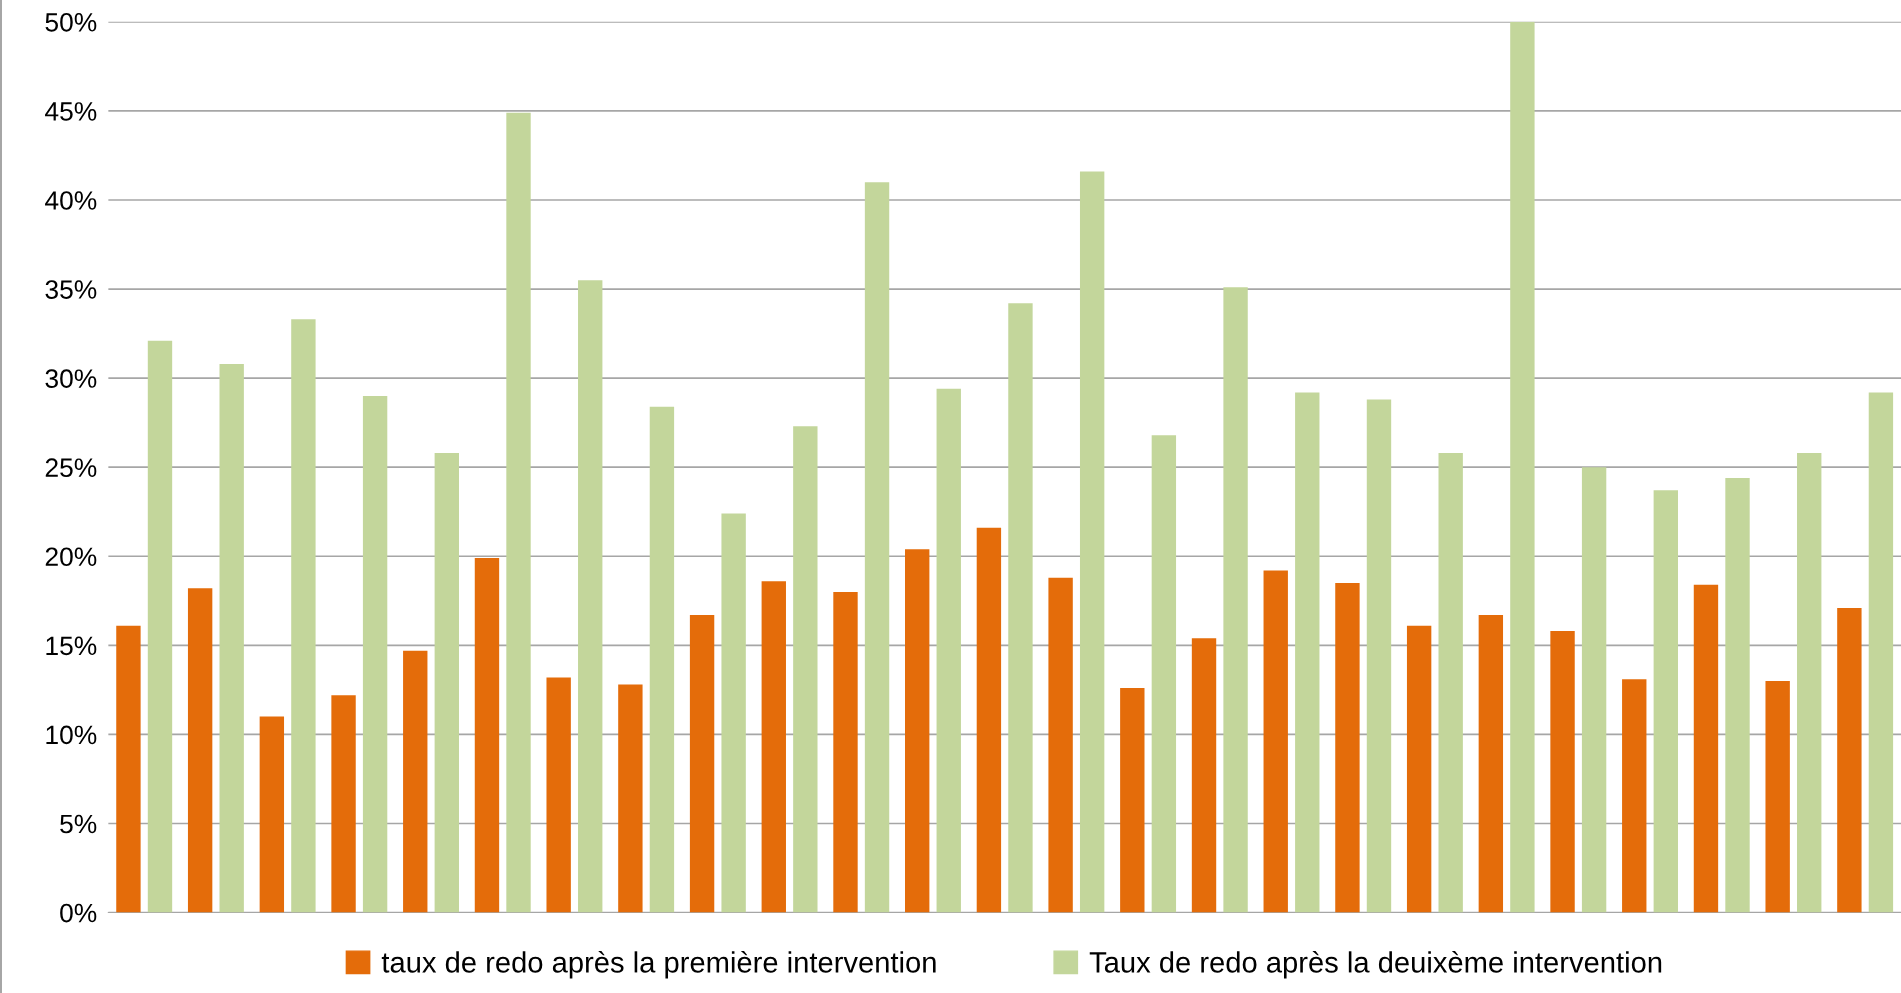  Describe the element at coordinates (71, 22) in the screenshot. I see `y-tick-label: 50%` at that location.